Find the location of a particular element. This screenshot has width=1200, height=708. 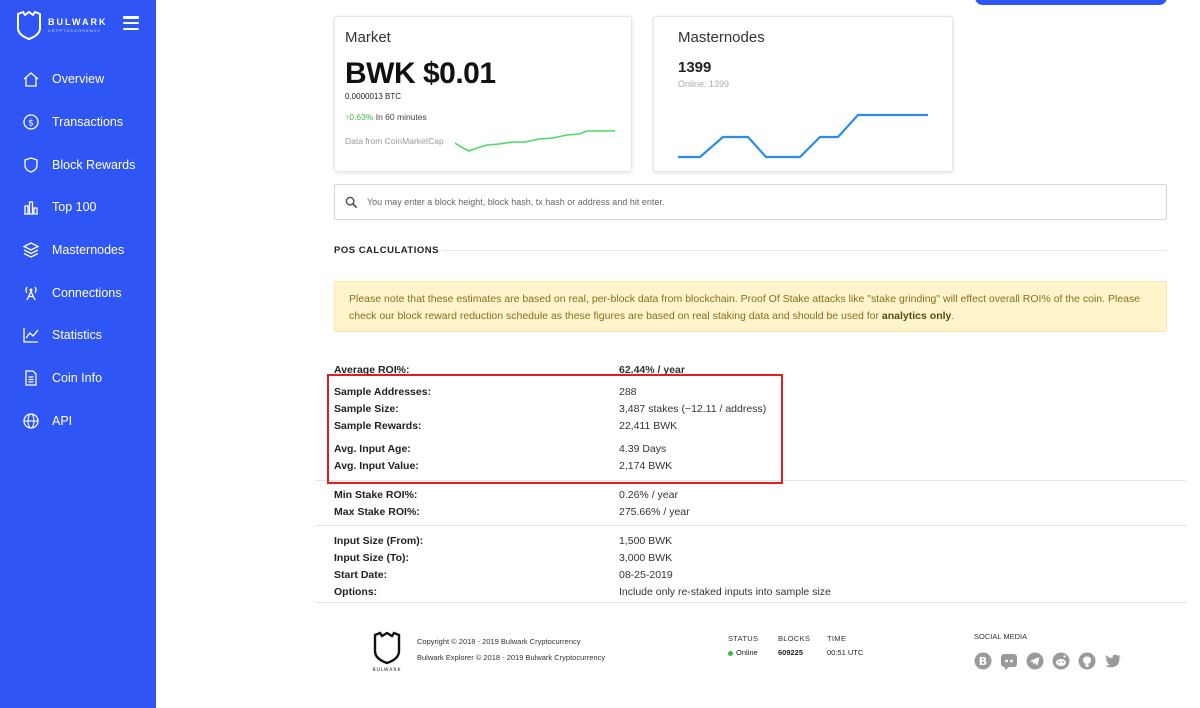

row-label: Avg. Input Value: is located at coordinates (376, 466).